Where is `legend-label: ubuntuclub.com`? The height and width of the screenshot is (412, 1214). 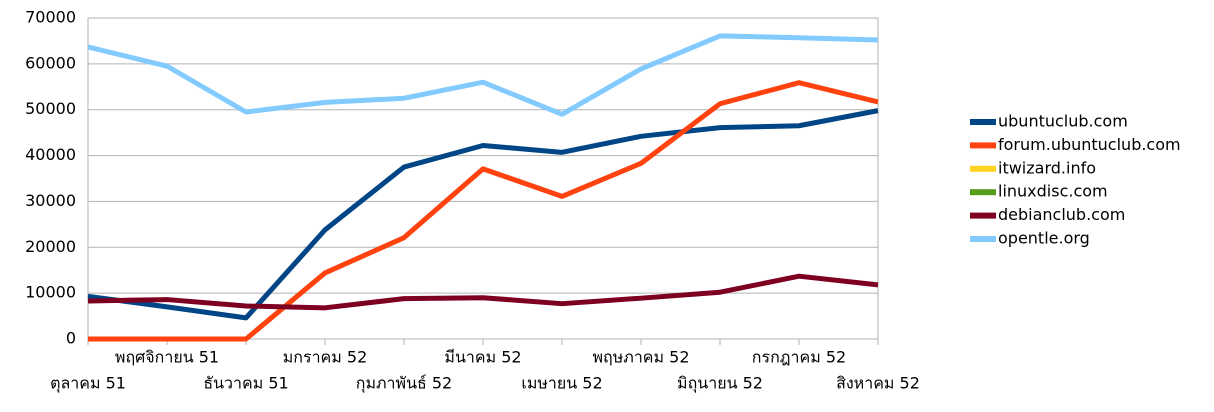 legend-label: ubuntuclub.com is located at coordinates (1063, 121).